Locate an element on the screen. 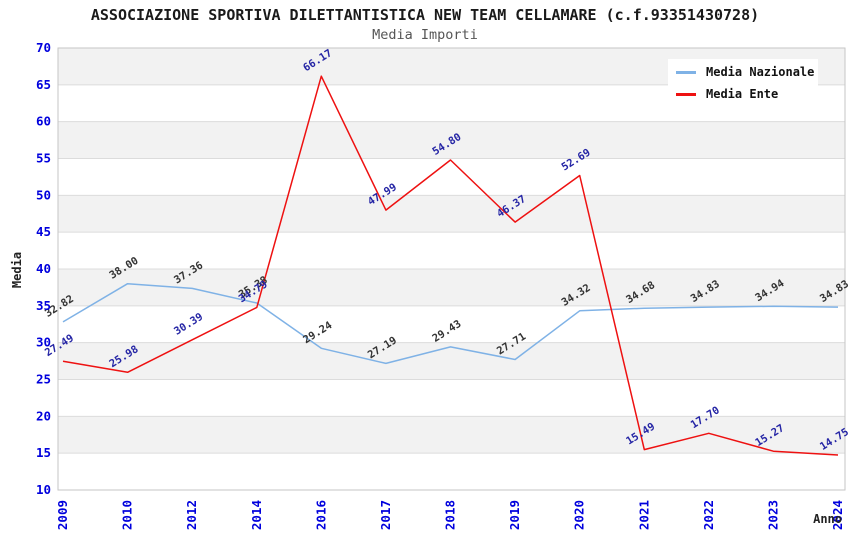 The width and height of the screenshot is (850, 550). svg-text: 20 is located at coordinates (43, 415).